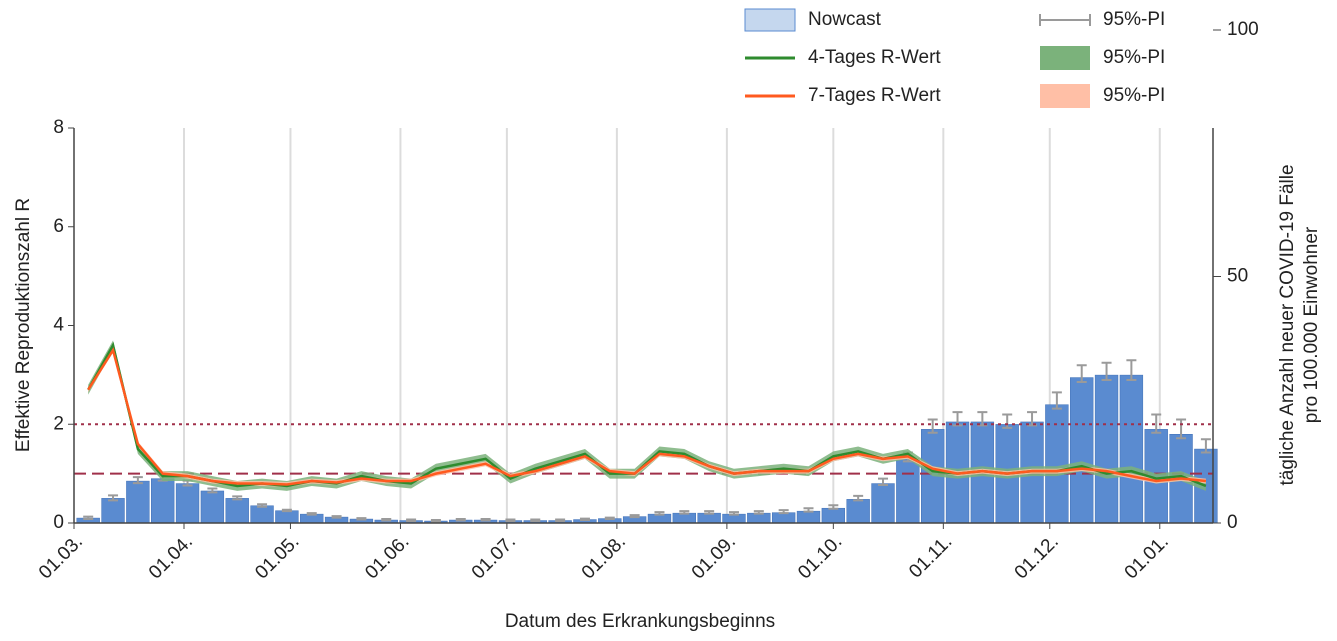 The height and width of the screenshot is (641, 1337). What do you see at coordinates (494, 557) in the screenshot?
I see `x-tick-label: 01.07.` at bounding box center [494, 557].